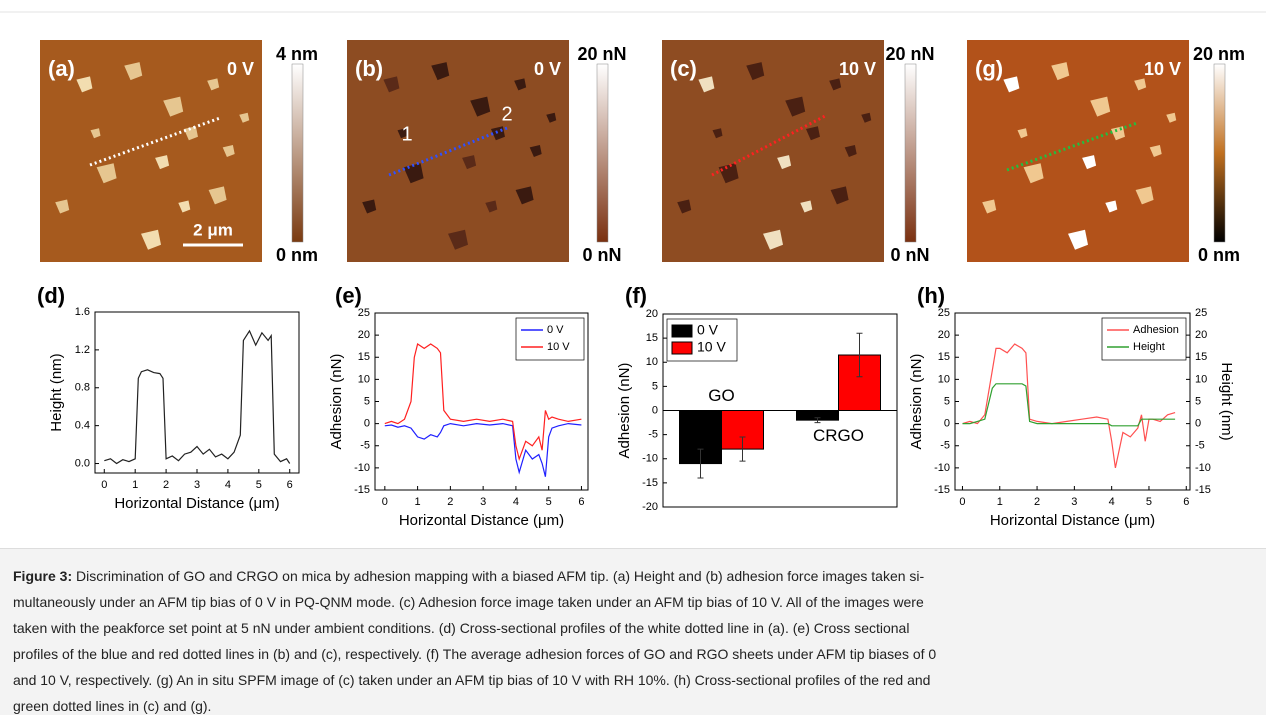 Image resolution: width=1266 pixels, height=715 pixels. I want to click on y-axis-label: Adhesion (nN), so click(336, 402).